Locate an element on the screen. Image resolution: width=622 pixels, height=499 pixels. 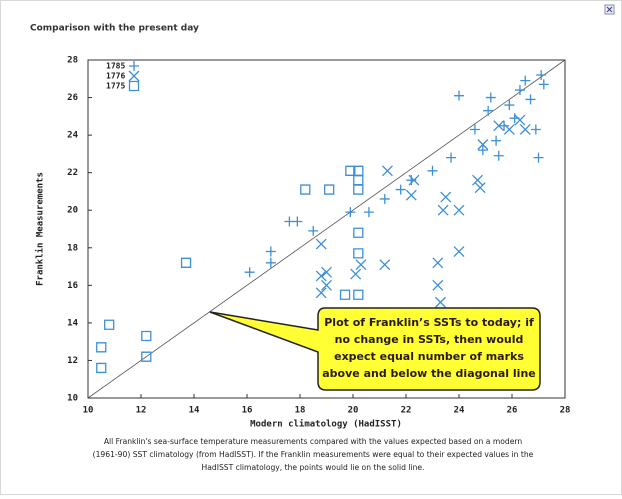
close-icon is located at coordinates (609, 9).